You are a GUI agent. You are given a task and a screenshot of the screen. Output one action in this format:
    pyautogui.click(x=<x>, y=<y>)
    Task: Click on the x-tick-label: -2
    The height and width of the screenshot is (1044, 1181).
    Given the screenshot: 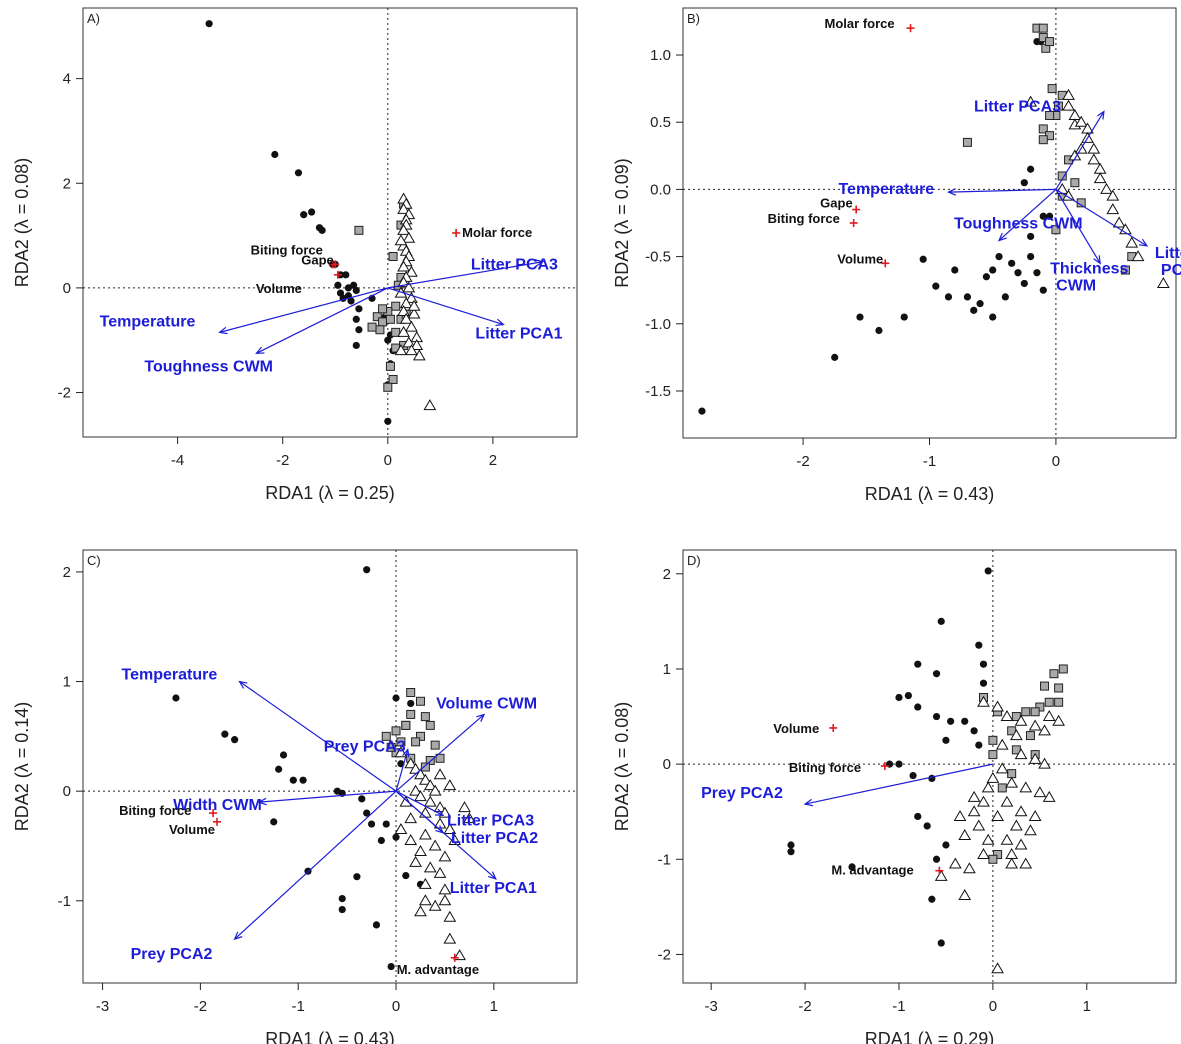 What is the action you would take?
    pyautogui.click(x=282, y=460)
    